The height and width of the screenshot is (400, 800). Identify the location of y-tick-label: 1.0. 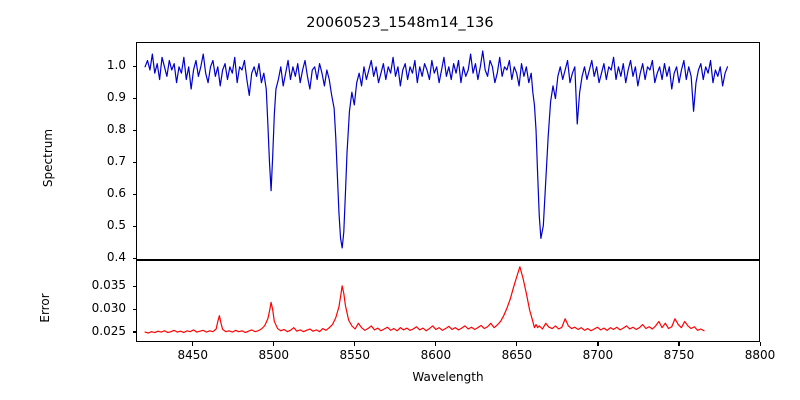
(116, 65).